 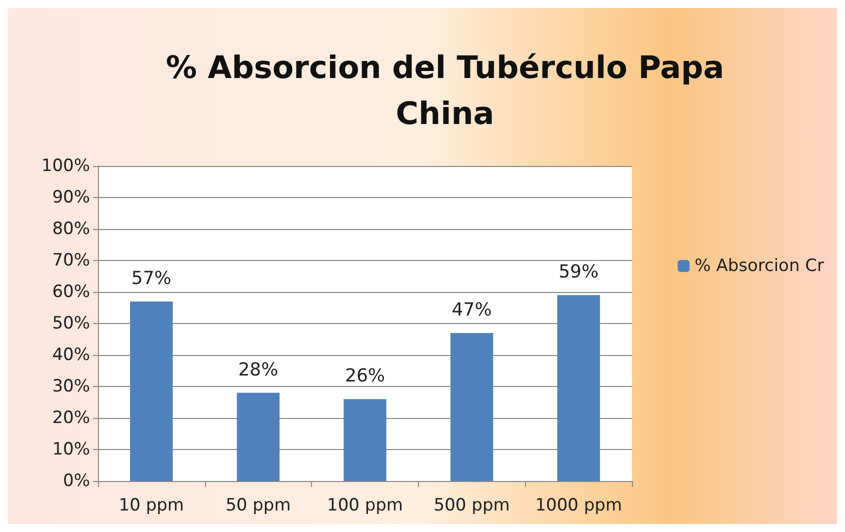 What do you see at coordinates (258, 369) in the screenshot?
I see `data-label: 28%` at bounding box center [258, 369].